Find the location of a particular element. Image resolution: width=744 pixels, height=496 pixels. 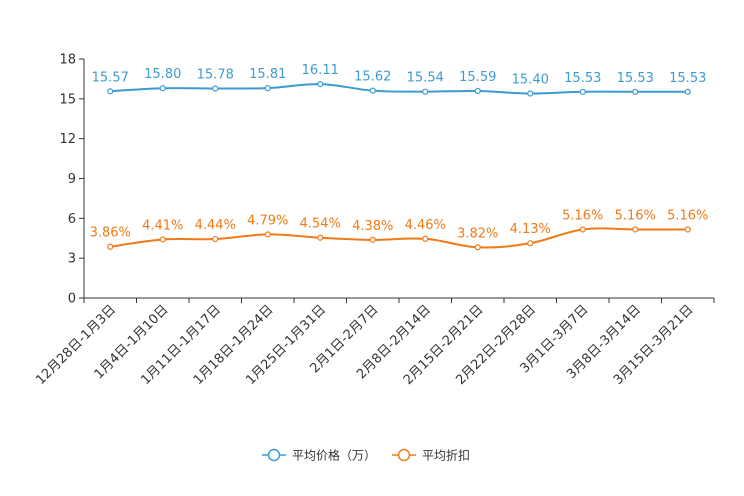

y-tick-label: 18 is located at coordinates (67, 60).